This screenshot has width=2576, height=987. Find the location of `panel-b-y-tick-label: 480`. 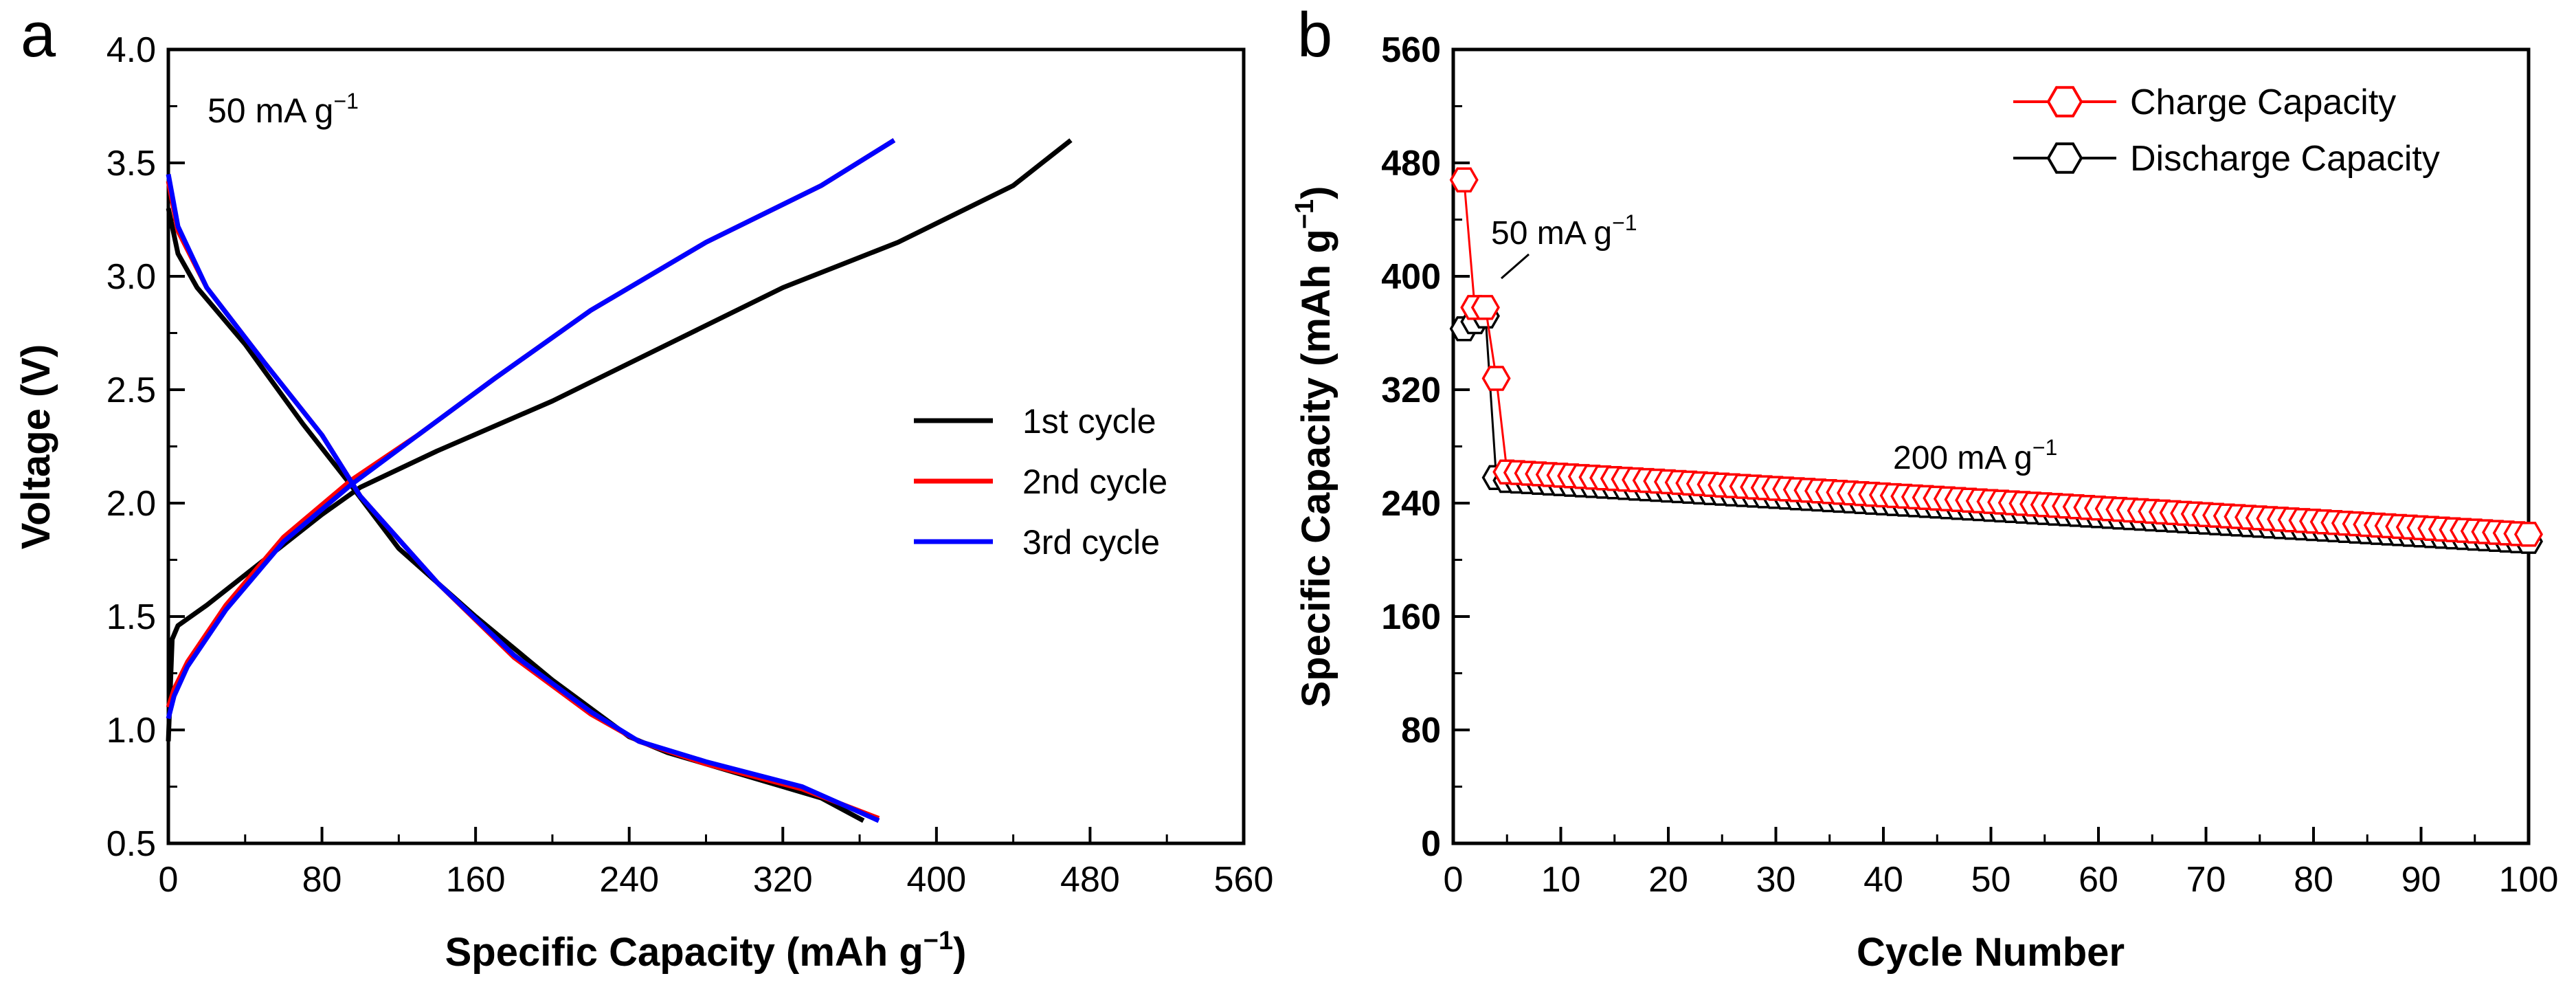

panel-b-y-tick-label: 480 is located at coordinates (1411, 164).